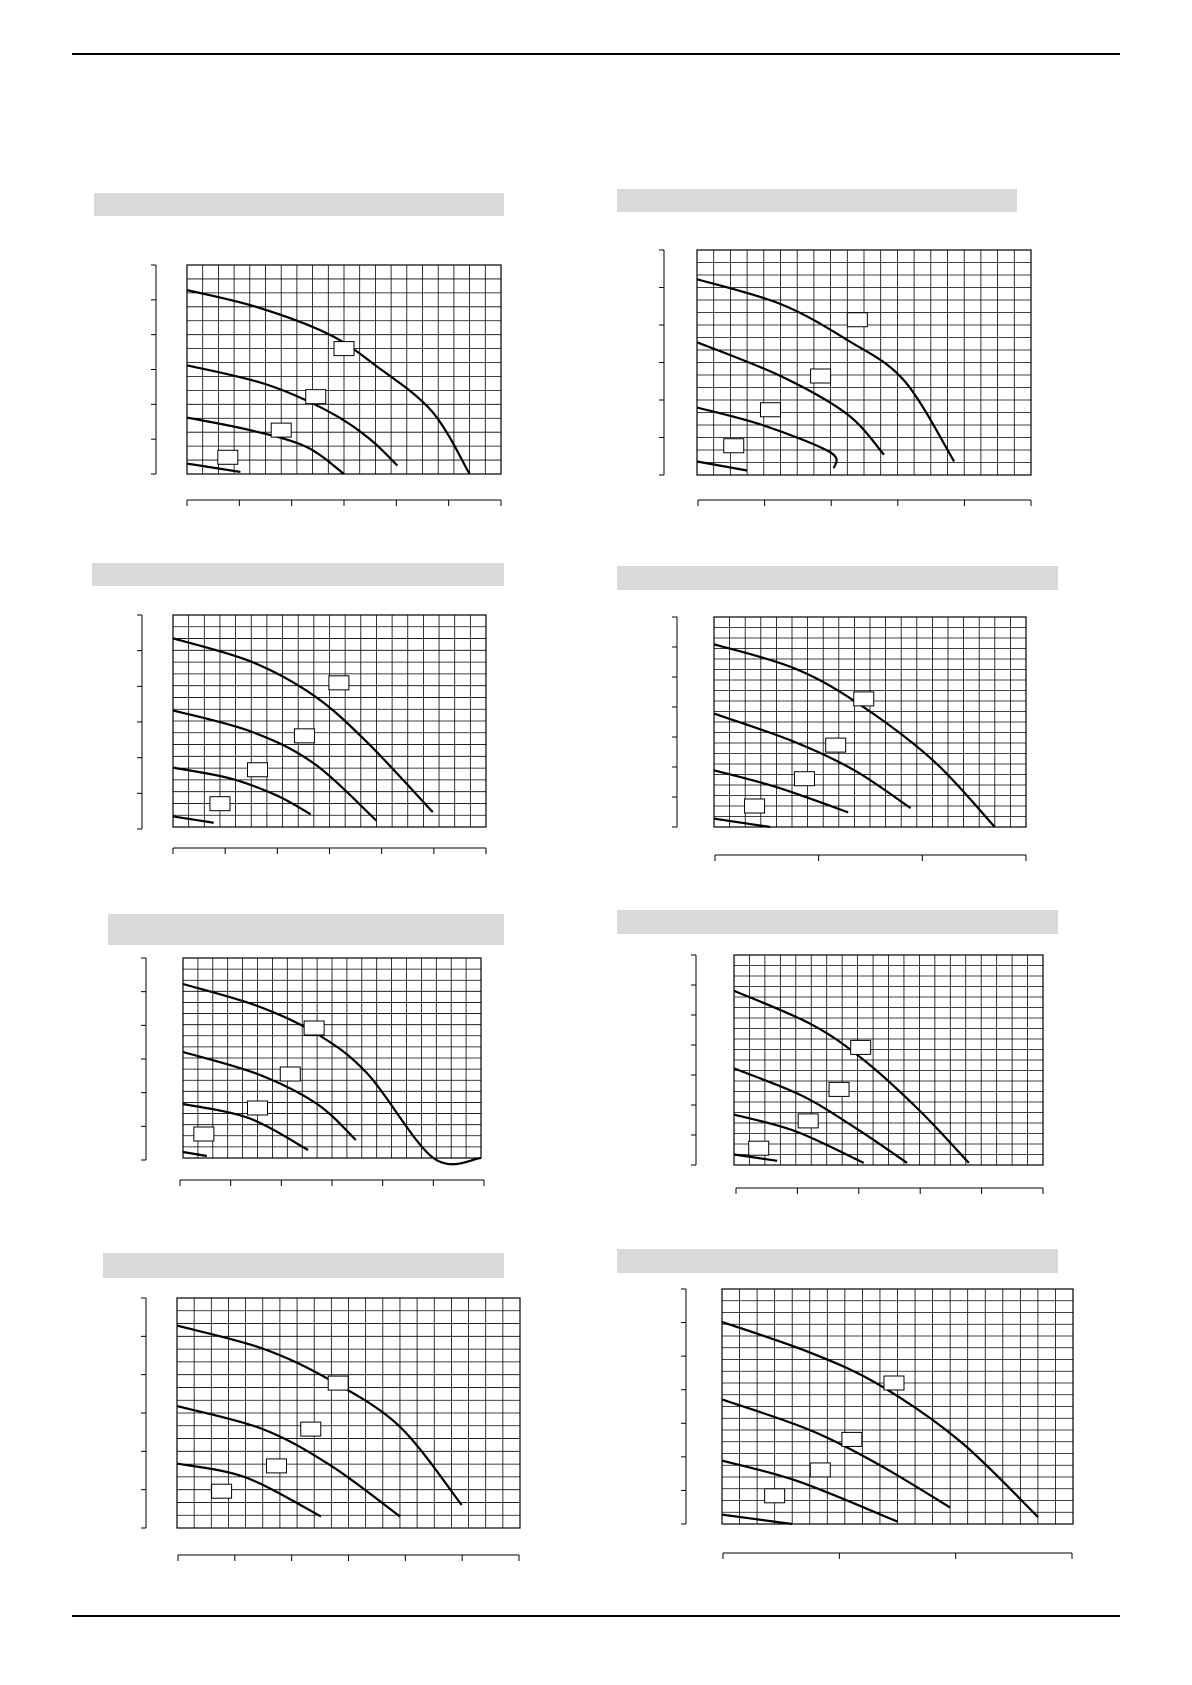  I want to click on footer-rule, so click(596, 1616).